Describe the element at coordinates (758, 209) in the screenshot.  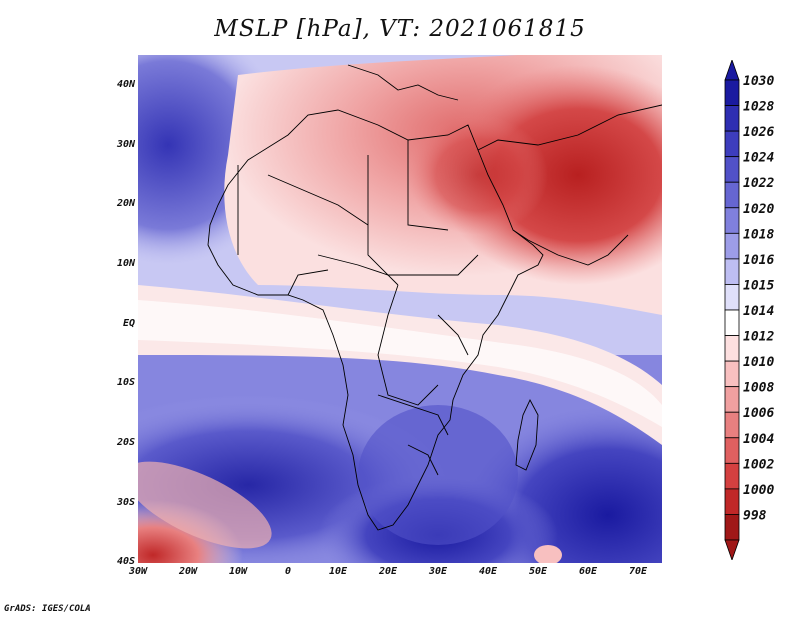
I see `colorbar-label-1020: 1020` at that location.